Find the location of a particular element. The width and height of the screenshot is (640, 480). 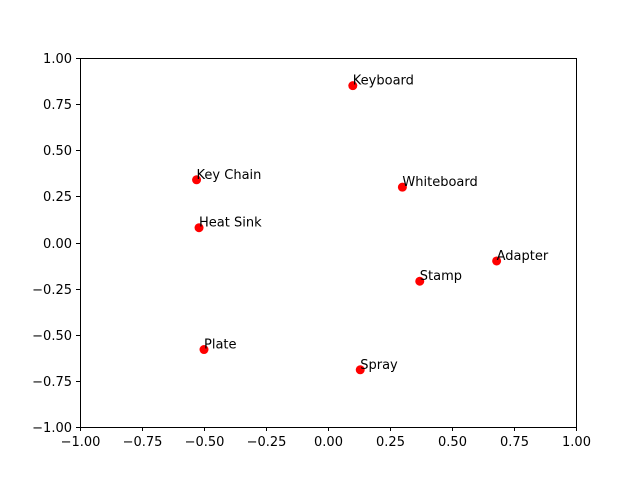

y-tick-label: −0.50 is located at coordinates (52, 336).